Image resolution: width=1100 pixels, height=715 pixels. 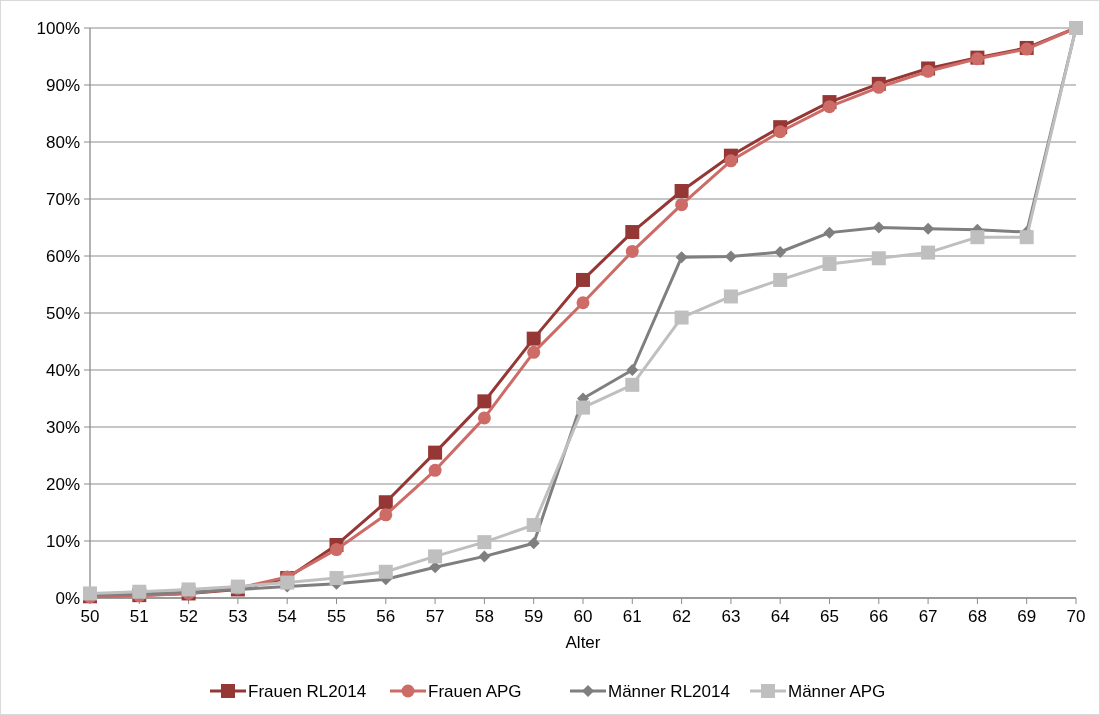 What do you see at coordinates (632, 616) in the screenshot?
I see `x-tick-label: 61` at bounding box center [632, 616].